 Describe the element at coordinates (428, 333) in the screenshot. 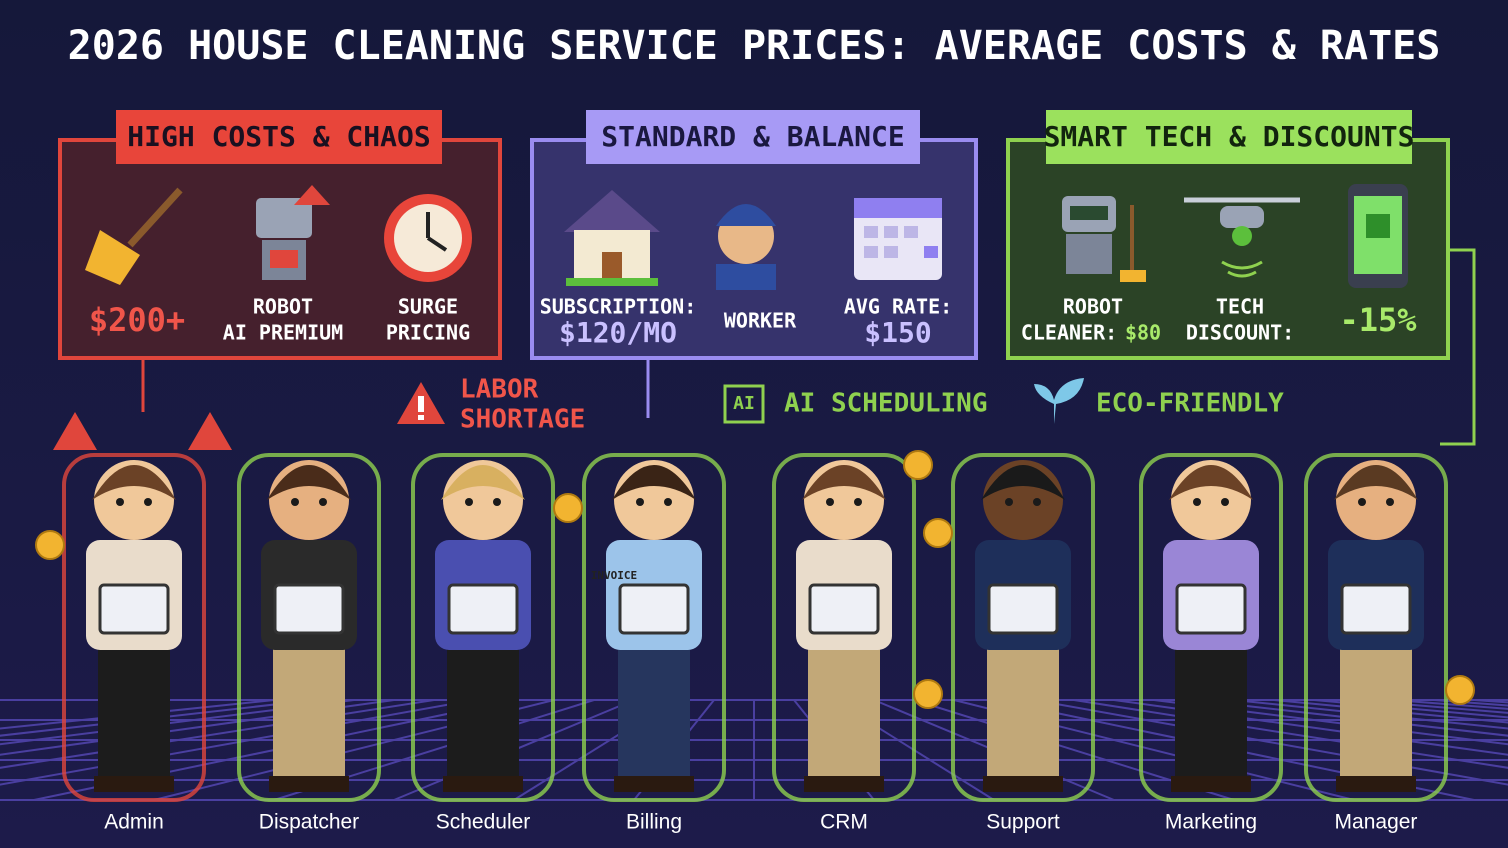

I see `item-text: PRICING` at that location.